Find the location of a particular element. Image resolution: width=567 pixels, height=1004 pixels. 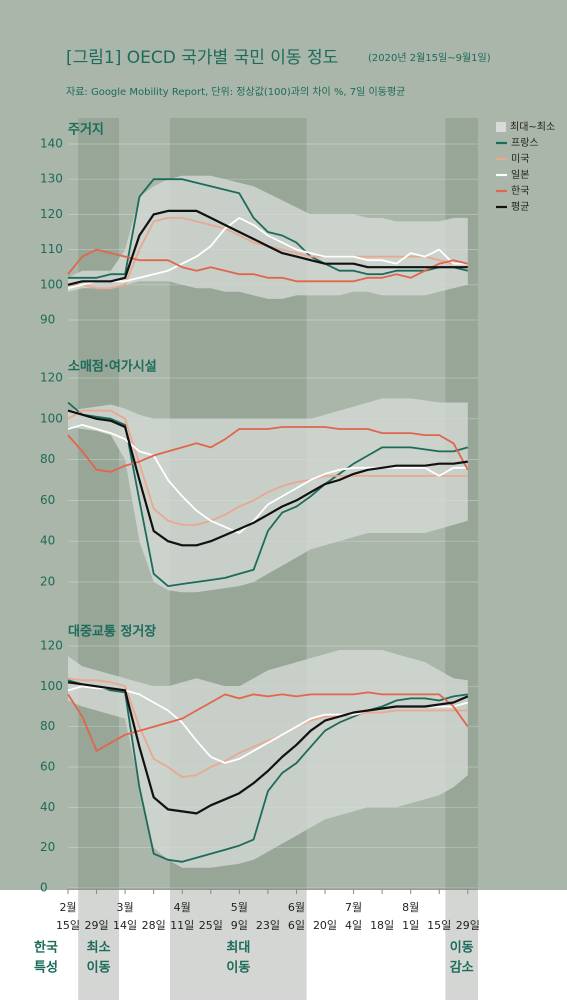

month-label: 2월 is located at coordinates (67, 907).